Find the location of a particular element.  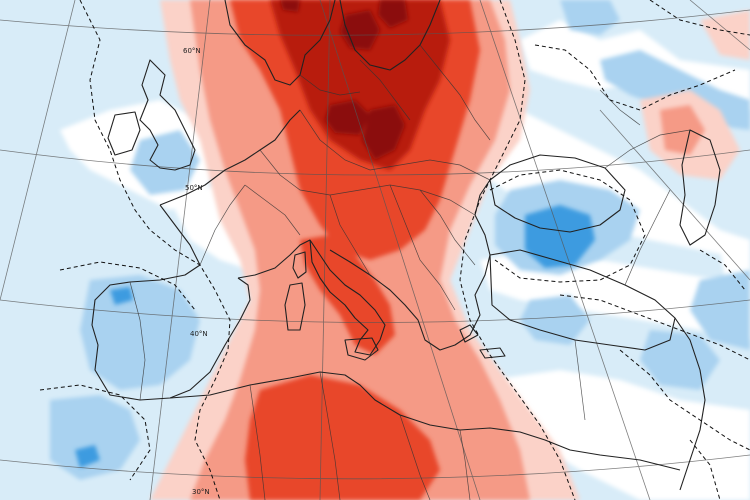

coastline-sicily is located at coordinates (361, 349).